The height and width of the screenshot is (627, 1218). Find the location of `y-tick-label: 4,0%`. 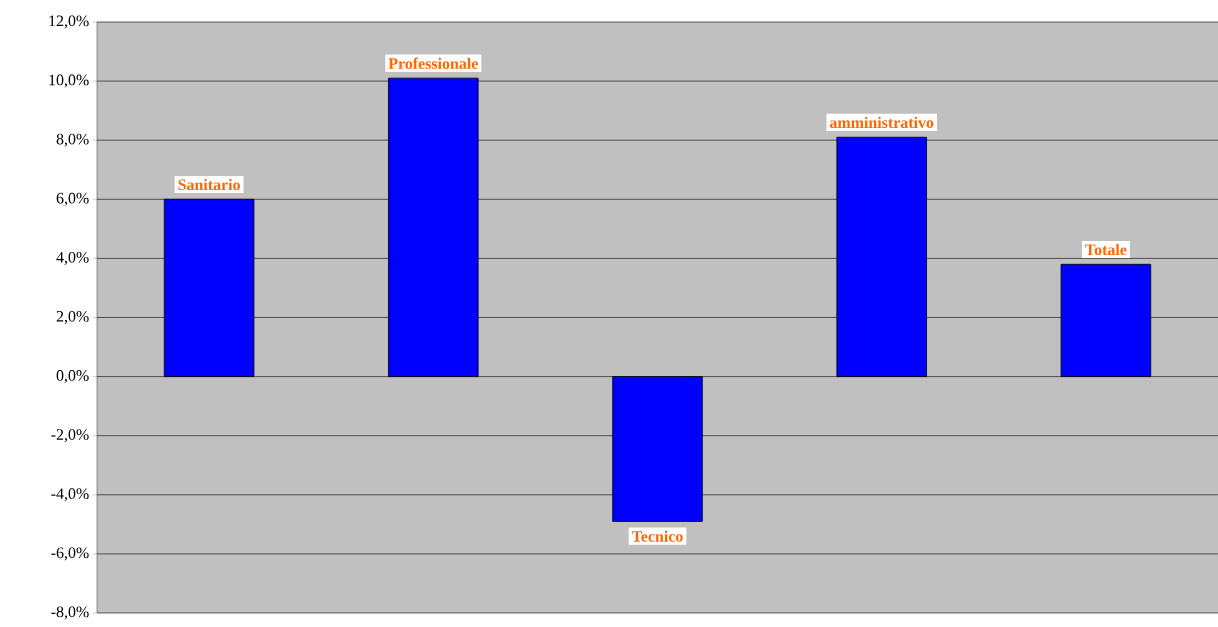

y-tick-label: 4,0% is located at coordinates (72, 258).